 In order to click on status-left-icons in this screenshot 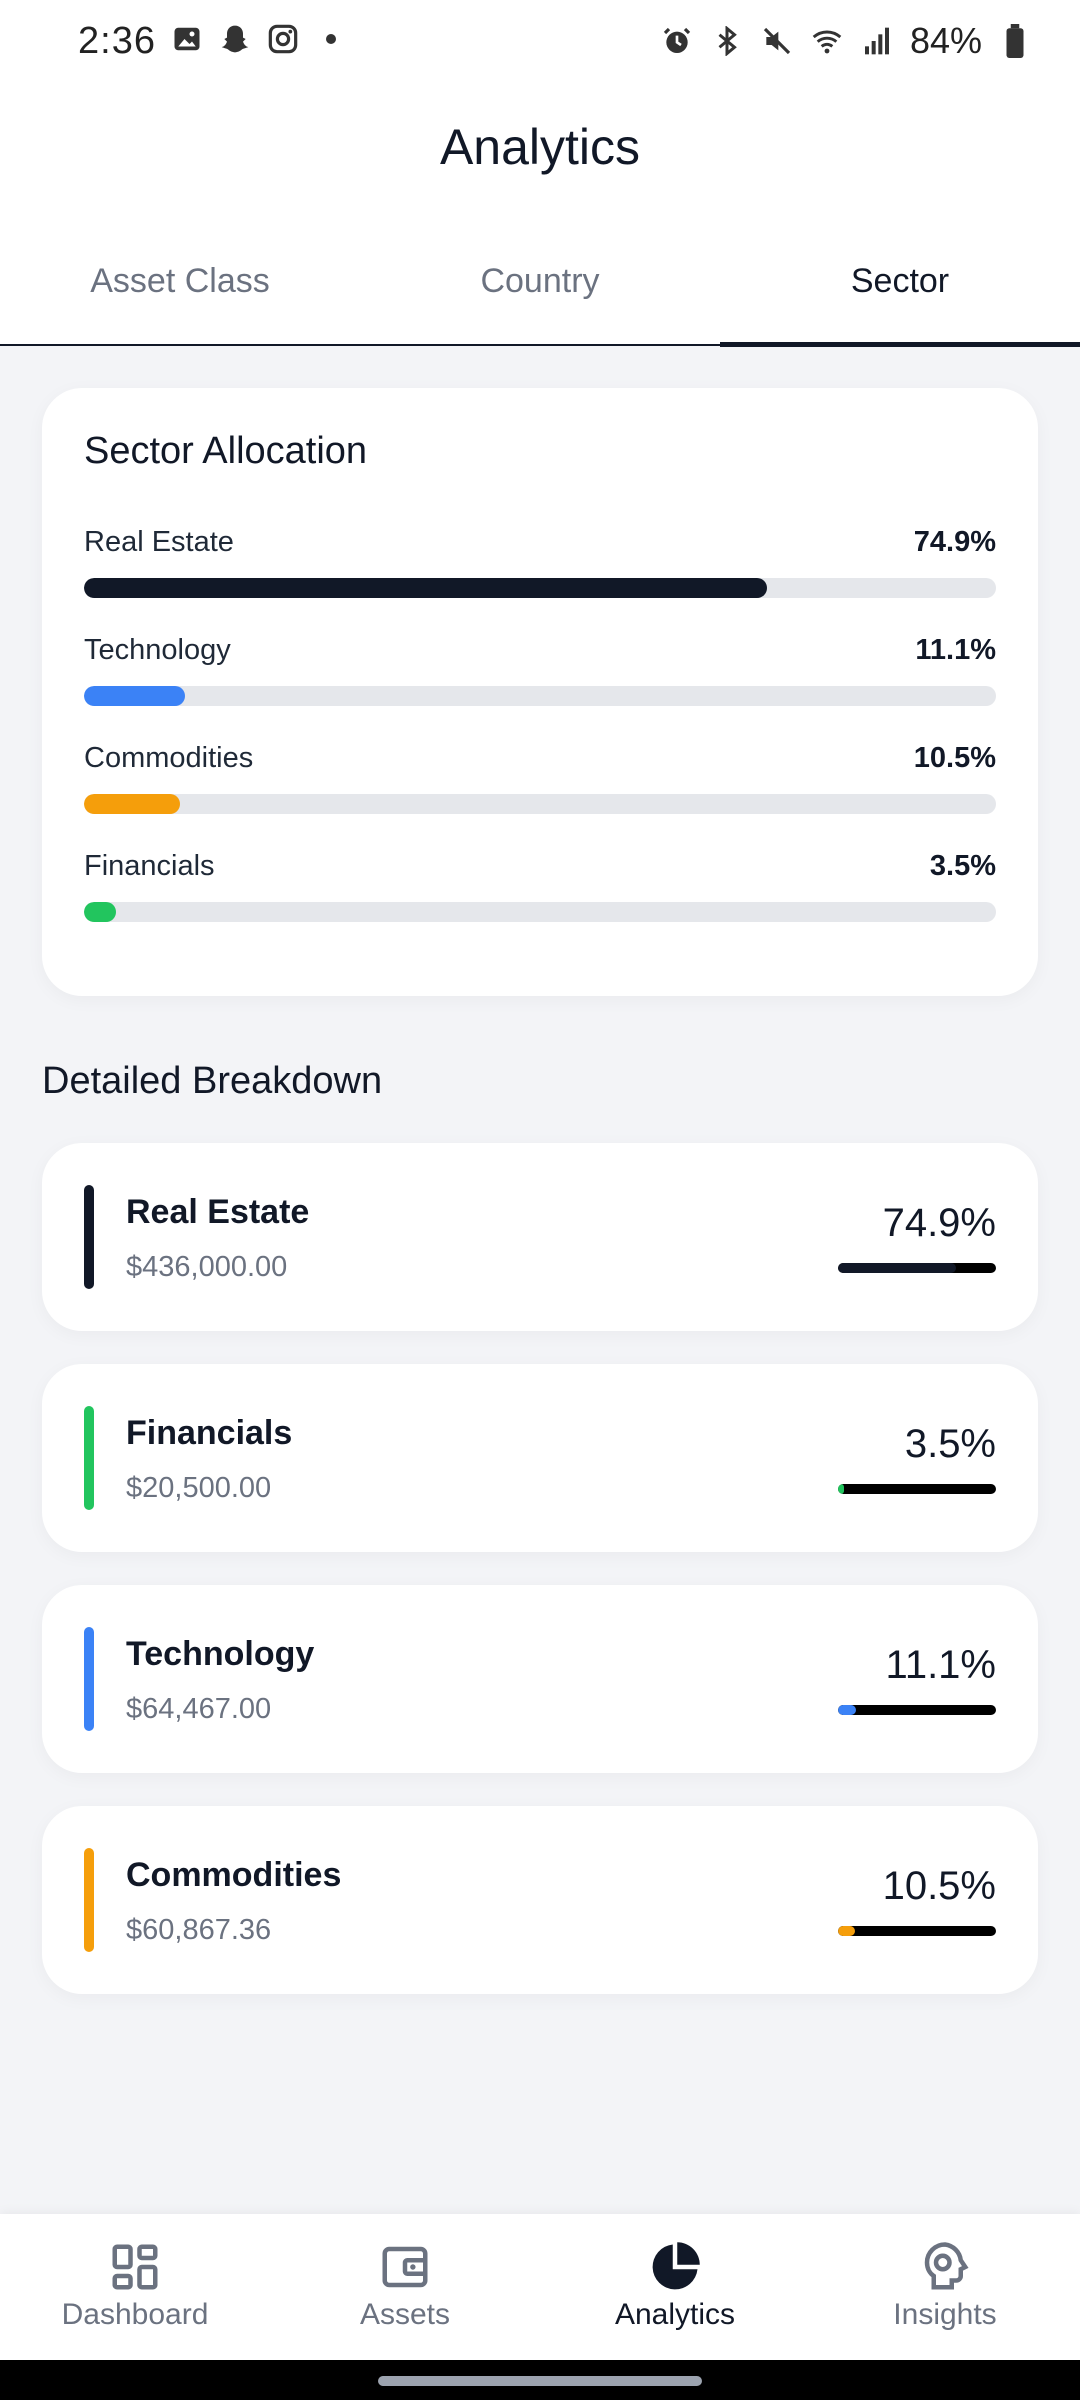, I will do `click(259, 39)`.